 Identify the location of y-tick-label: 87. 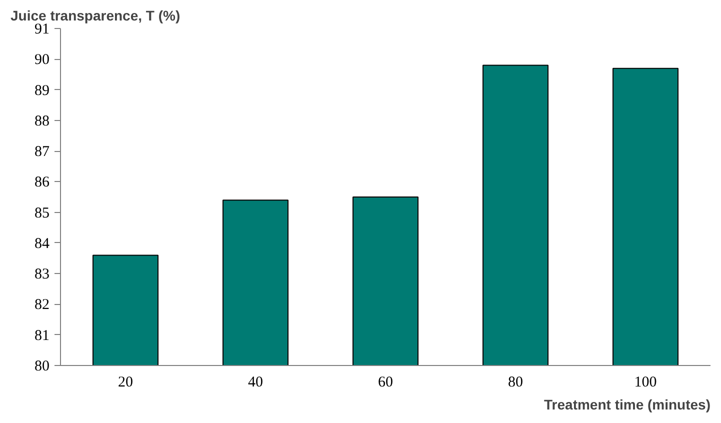
(42, 152).